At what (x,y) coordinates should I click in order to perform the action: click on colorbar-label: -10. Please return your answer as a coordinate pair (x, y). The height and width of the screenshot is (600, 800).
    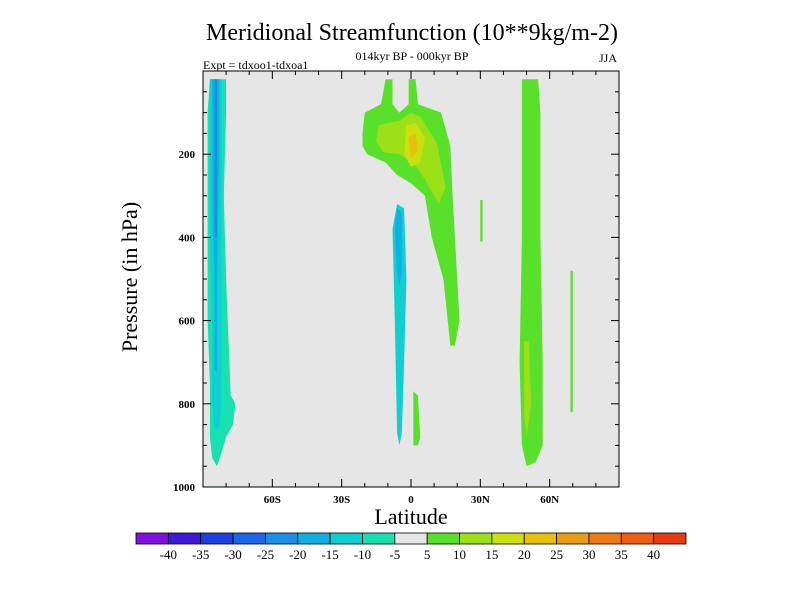
    Looking at the image, I should click on (362, 554).